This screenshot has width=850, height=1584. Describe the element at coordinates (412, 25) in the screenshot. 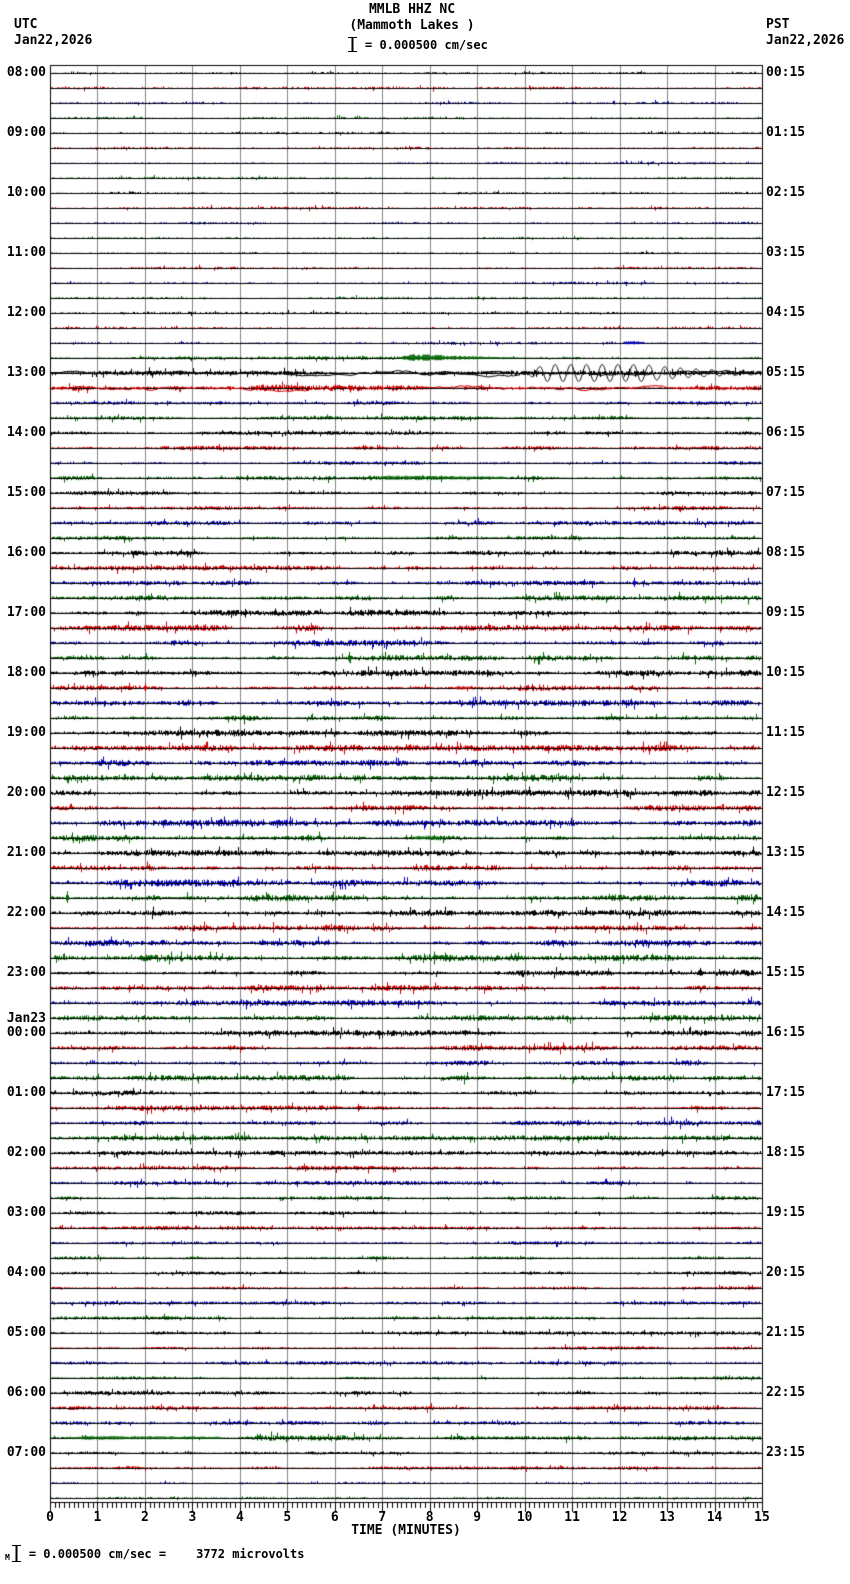

I see `station-location: (Mammoth Lakes )` at that location.